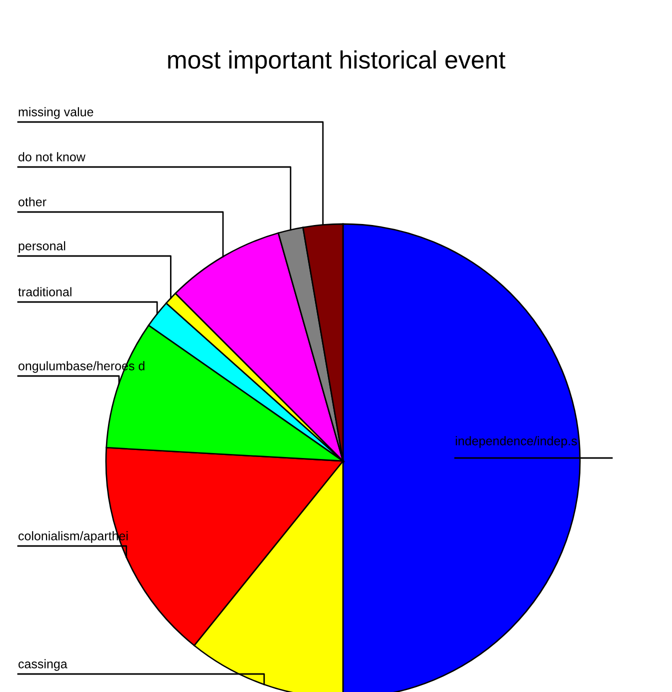 Image resolution: width=672 pixels, height=692 pixels. I want to click on slice-label: personal, so click(42, 247).